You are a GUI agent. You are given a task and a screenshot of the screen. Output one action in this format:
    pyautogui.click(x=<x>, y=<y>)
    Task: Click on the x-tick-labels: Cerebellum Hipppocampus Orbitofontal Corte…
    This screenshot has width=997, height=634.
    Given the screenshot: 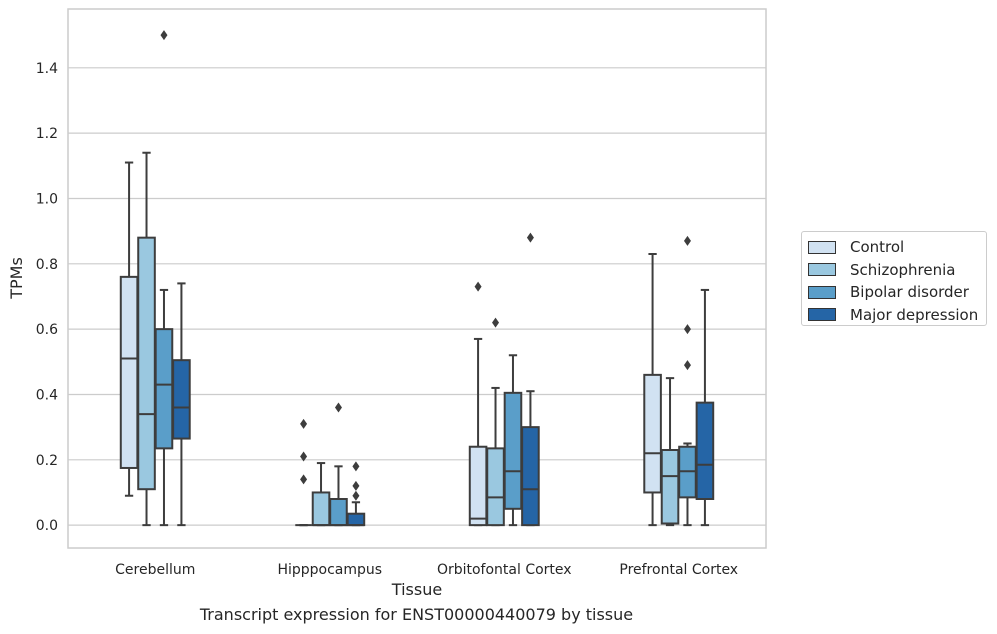 What is the action you would take?
    pyautogui.click(x=426, y=570)
    